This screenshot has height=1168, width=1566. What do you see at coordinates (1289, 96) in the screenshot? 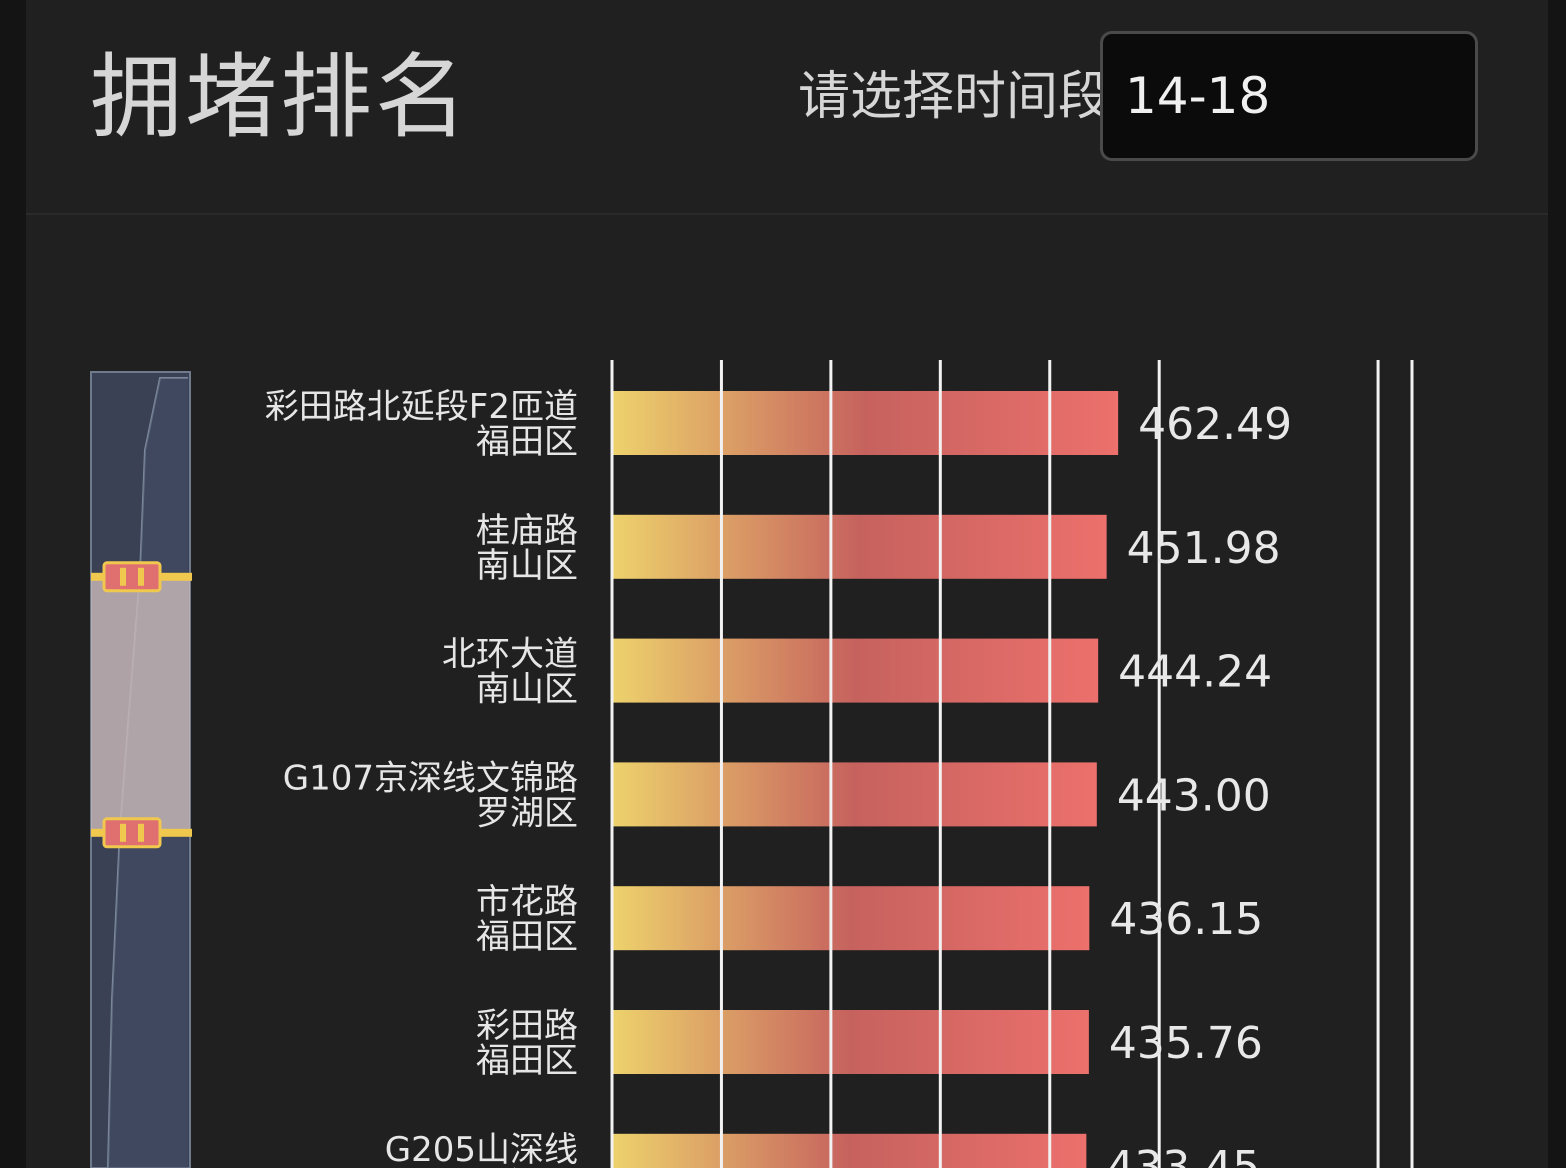
I see `time-range-input` at bounding box center [1289, 96].